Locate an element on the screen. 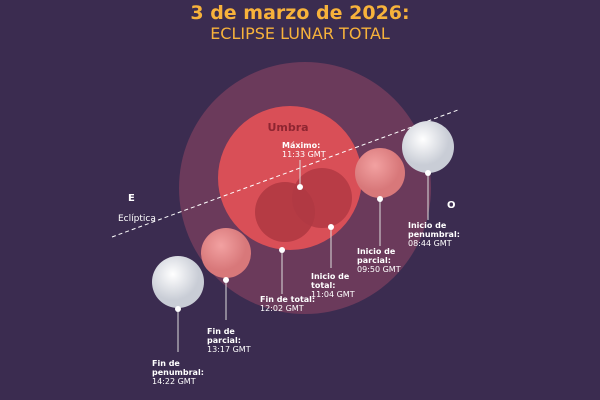  moon-penumbral-end is located at coordinates (178, 282).